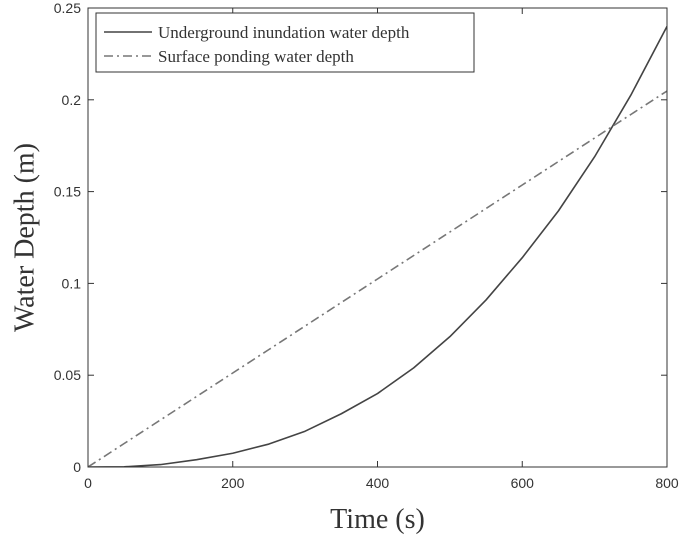 The image size is (685, 540). What do you see at coordinates (667, 483) in the screenshot?
I see `x-tick-label: 800` at bounding box center [667, 483].